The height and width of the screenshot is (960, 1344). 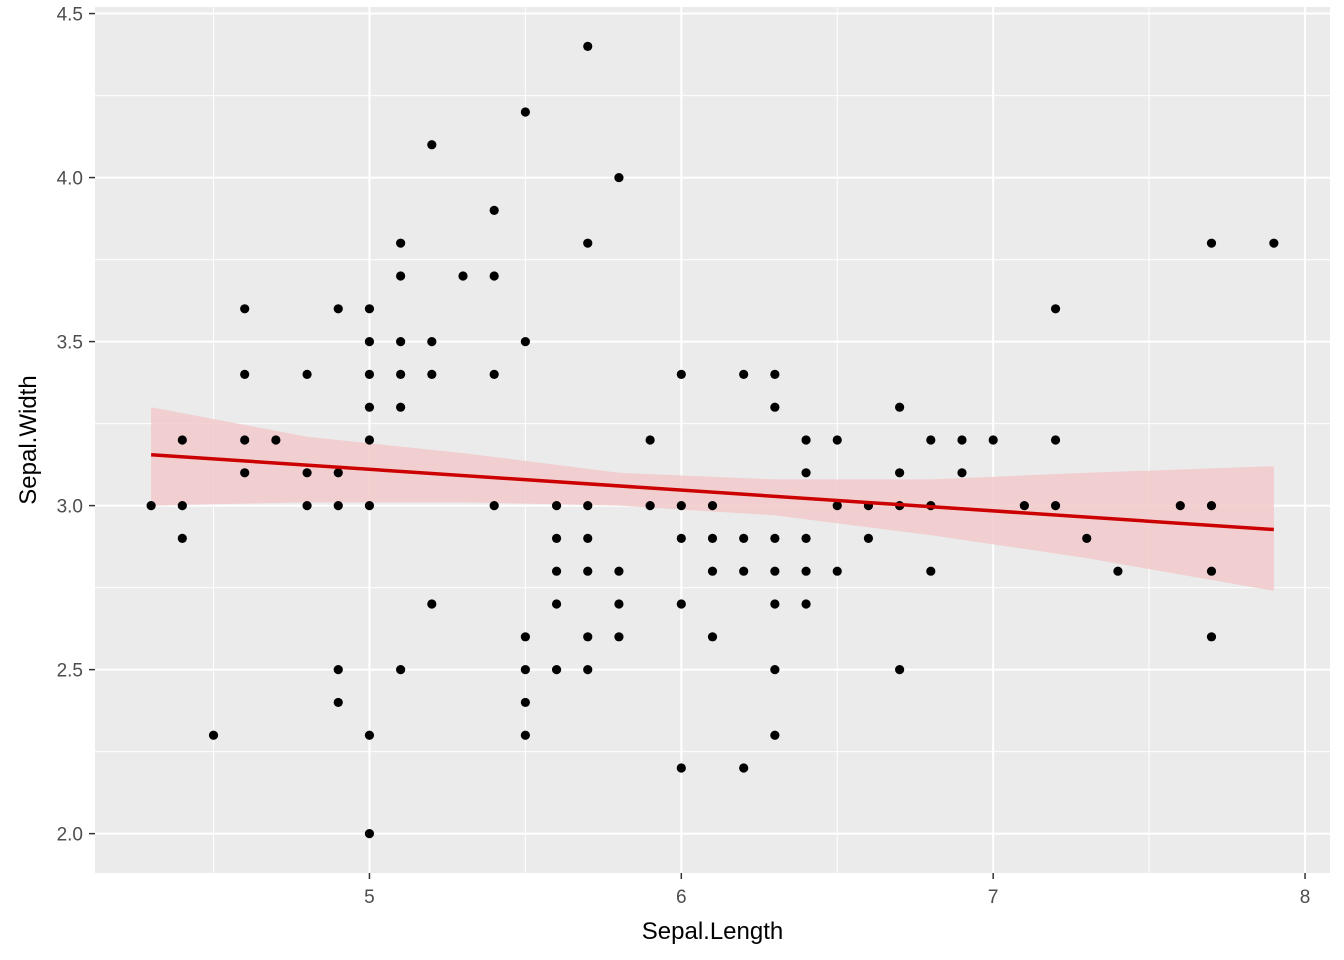 I want to click on x-axis-ticks: 5 6 7 8, so click(x=837, y=890).